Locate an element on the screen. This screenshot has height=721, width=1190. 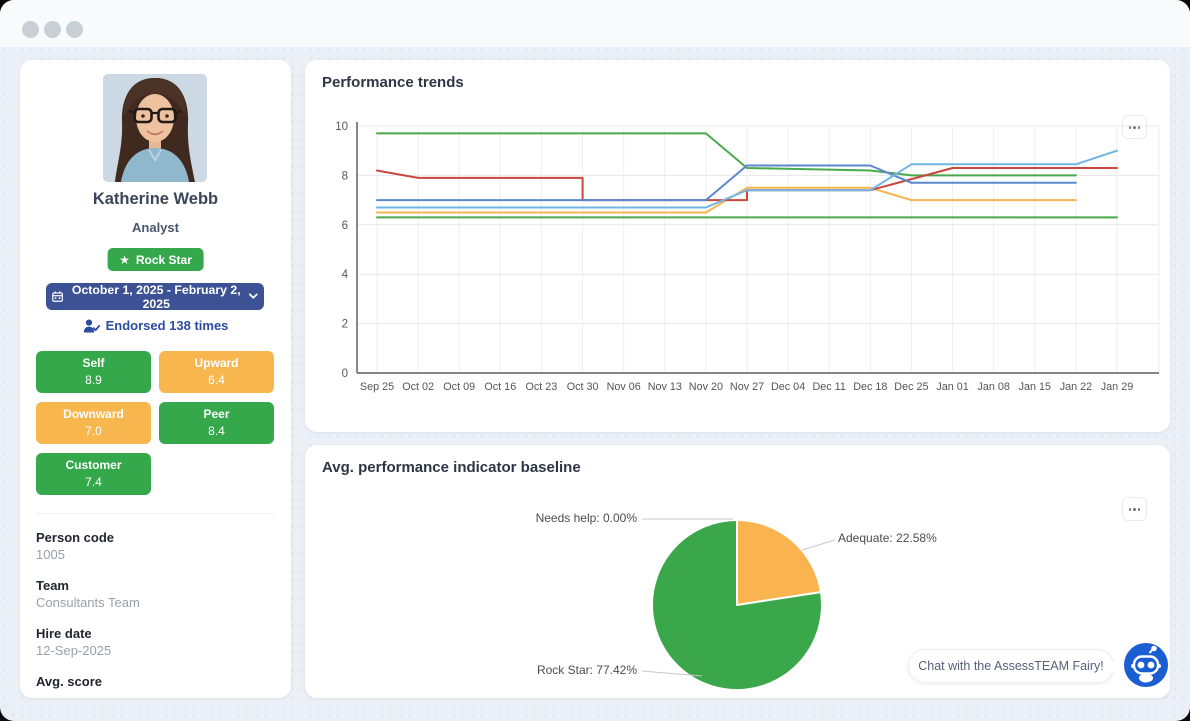
detail-label: Person code is located at coordinates (75, 537).